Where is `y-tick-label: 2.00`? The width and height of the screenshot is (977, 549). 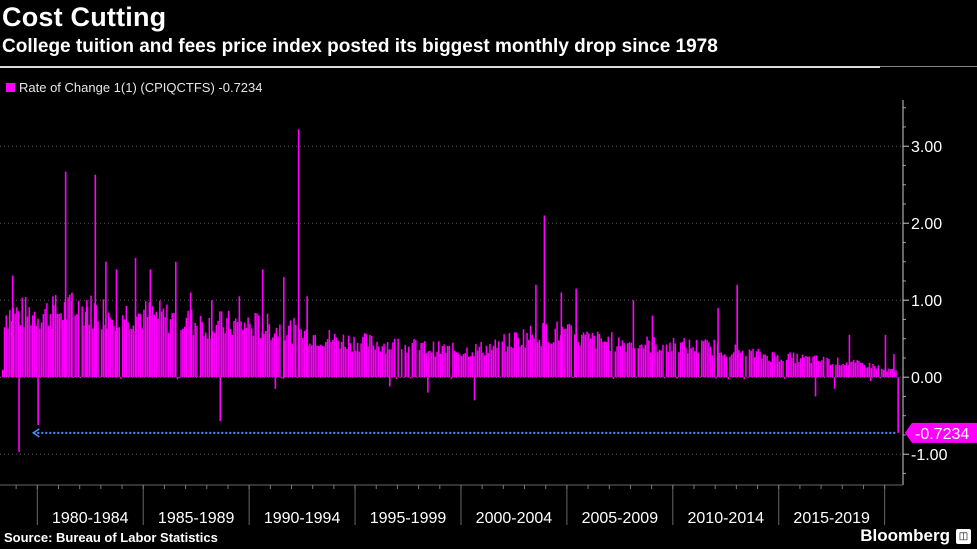 y-tick-label: 2.00 is located at coordinates (926, 224).